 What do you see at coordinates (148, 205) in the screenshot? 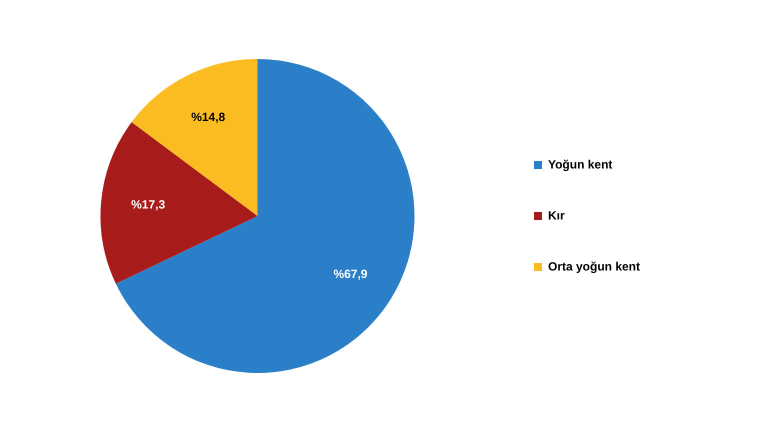
I see `data-label: %17,3` at bounding box center [148, 205].